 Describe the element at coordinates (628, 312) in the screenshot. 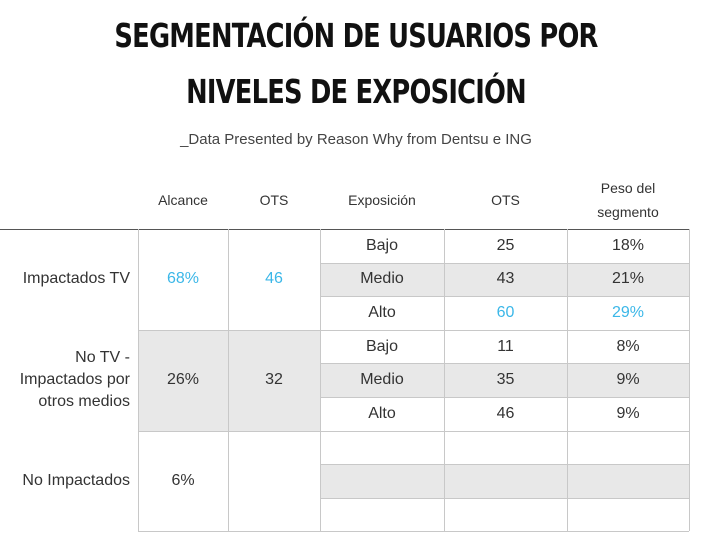

I see `peso-value: 29%` at that location.